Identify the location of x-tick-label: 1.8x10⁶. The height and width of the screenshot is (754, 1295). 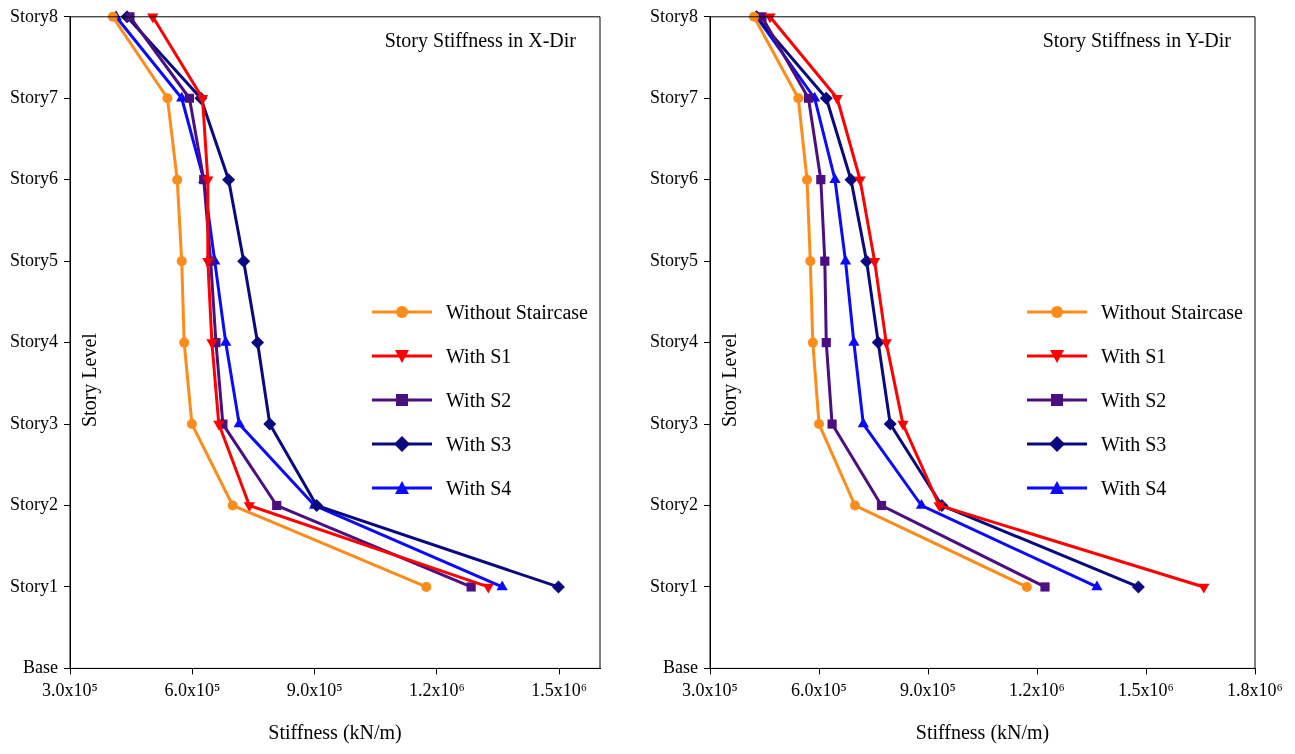
(1255, 689).